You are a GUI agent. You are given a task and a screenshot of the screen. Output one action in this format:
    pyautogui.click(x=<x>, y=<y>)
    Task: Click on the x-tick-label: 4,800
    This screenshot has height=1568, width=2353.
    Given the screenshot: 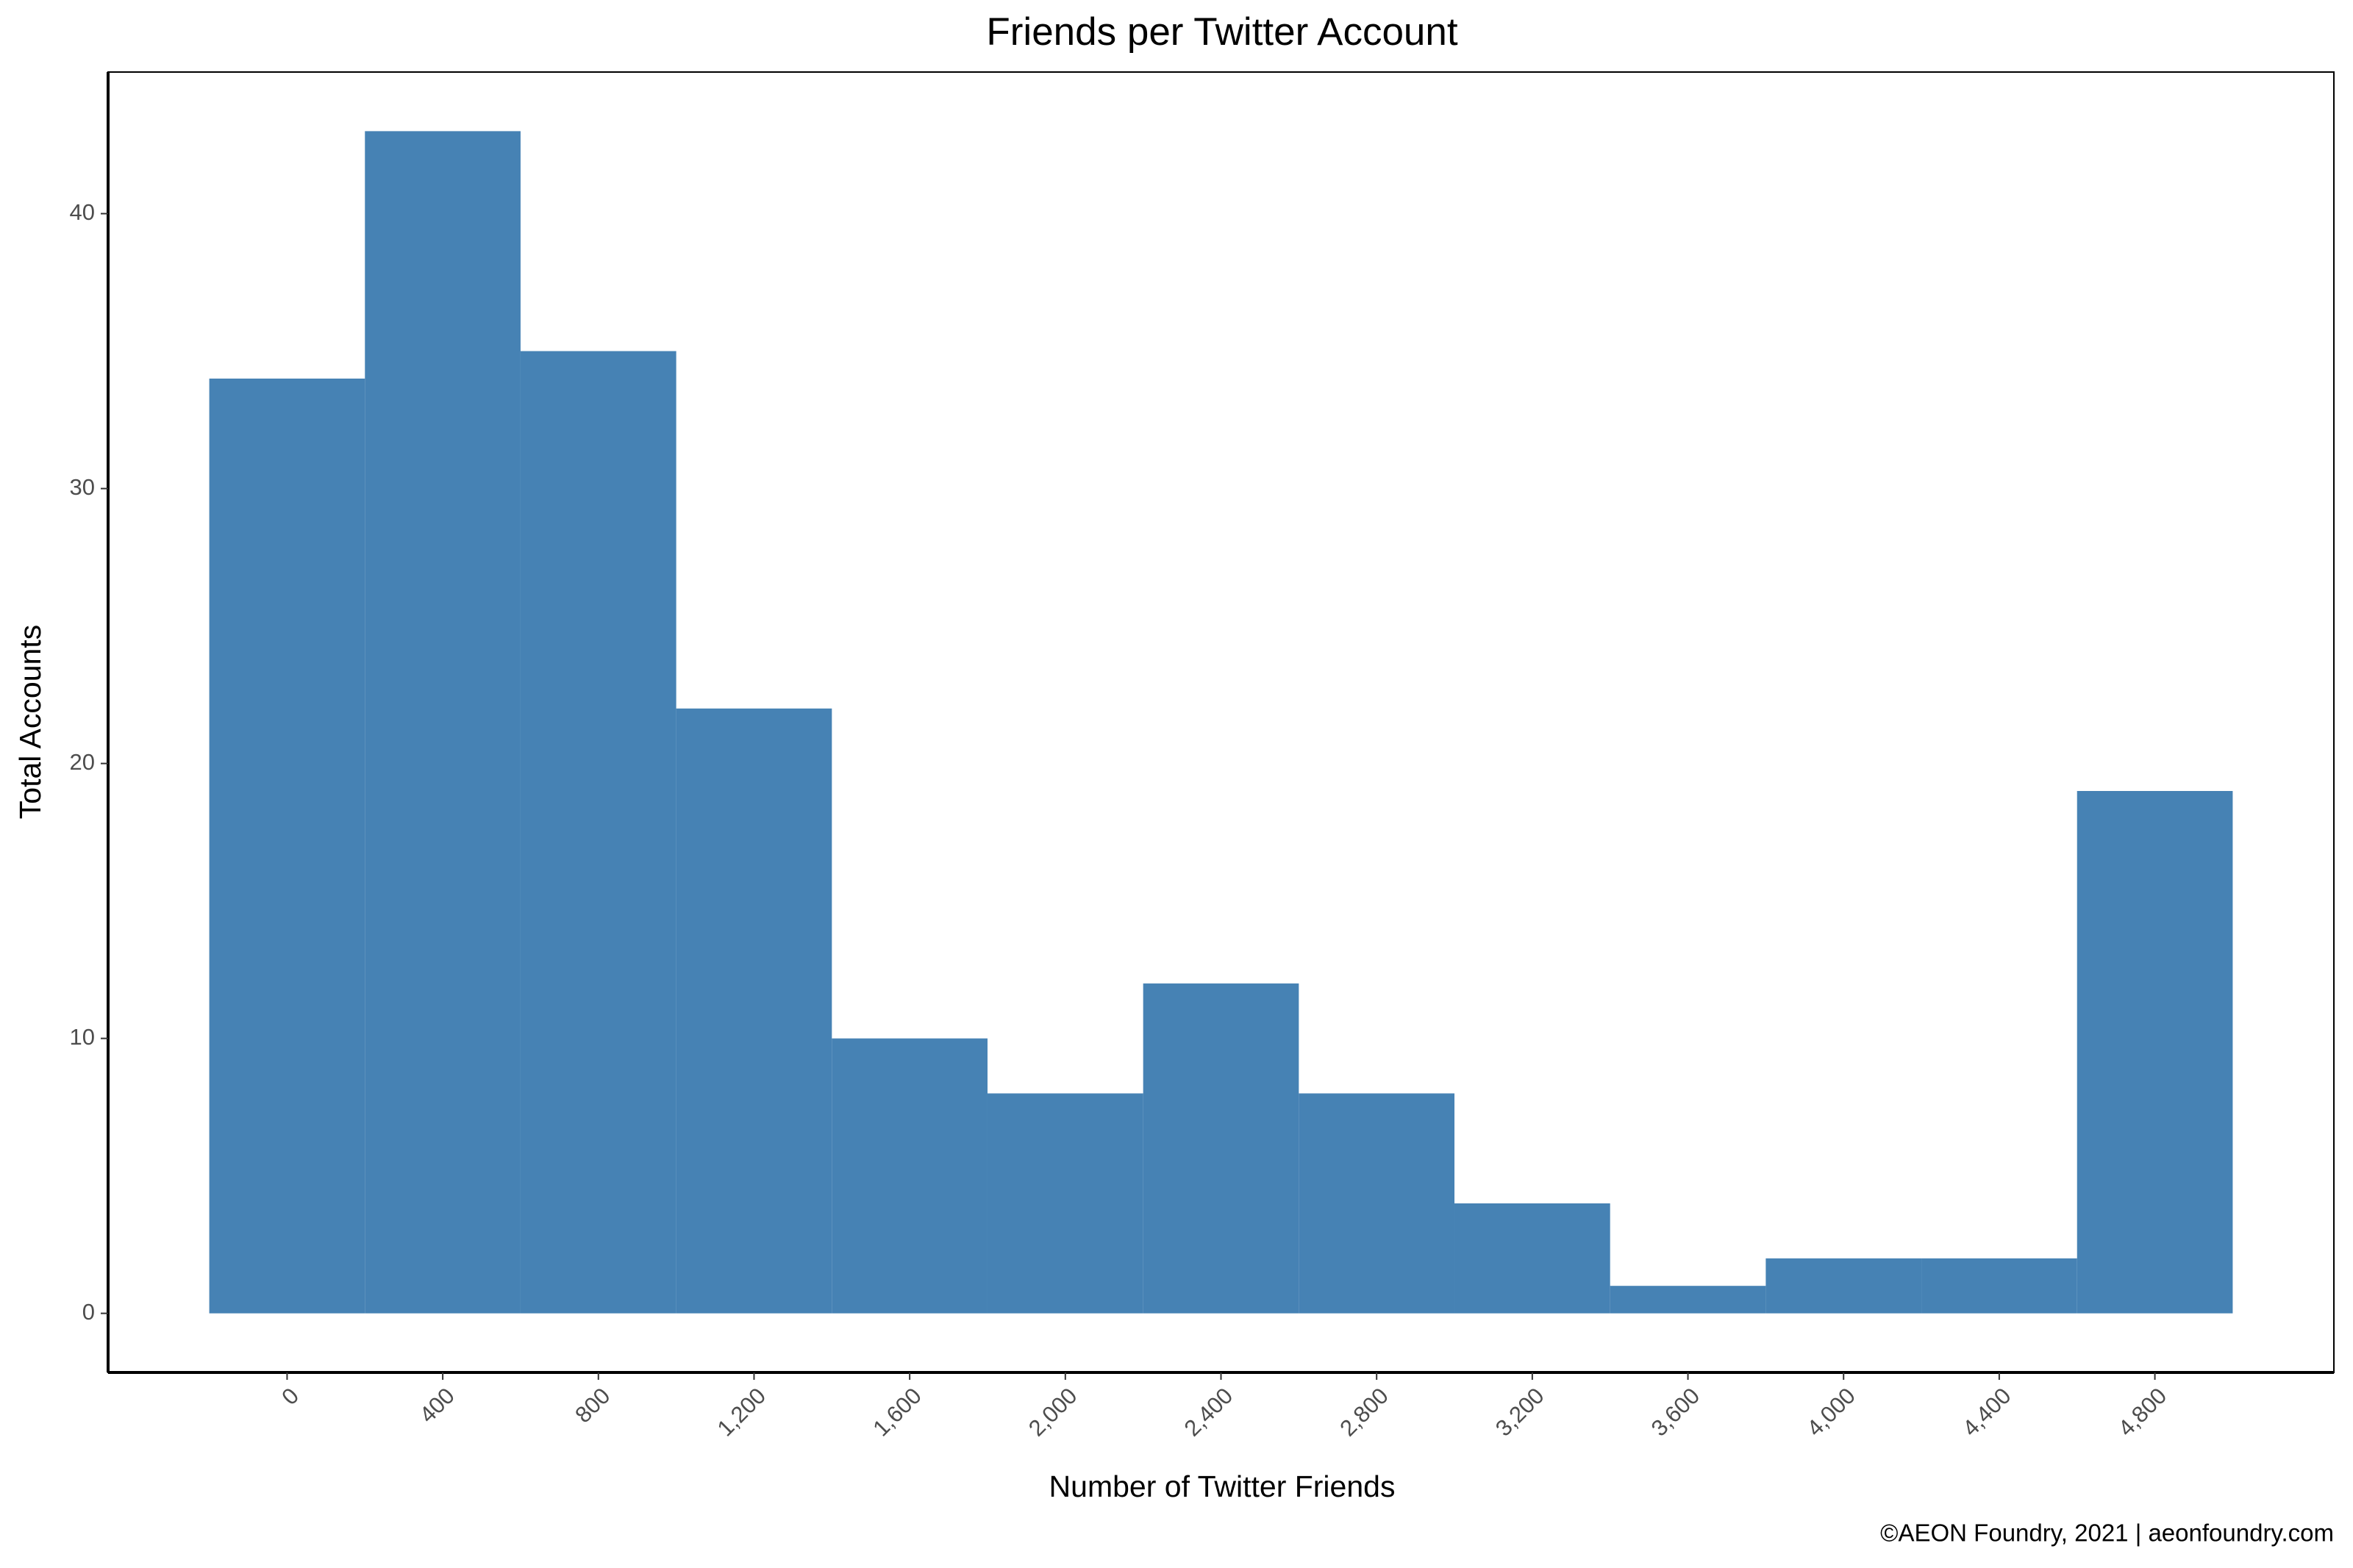 What is the action you would take?
    pyautogui.click(x=2142, y=1412)
    